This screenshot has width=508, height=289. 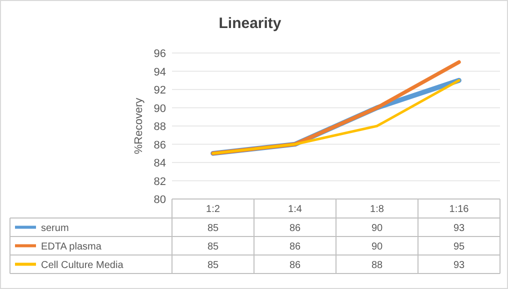 I want to click on y-tick-label: 96, so click(x=160, y=54).